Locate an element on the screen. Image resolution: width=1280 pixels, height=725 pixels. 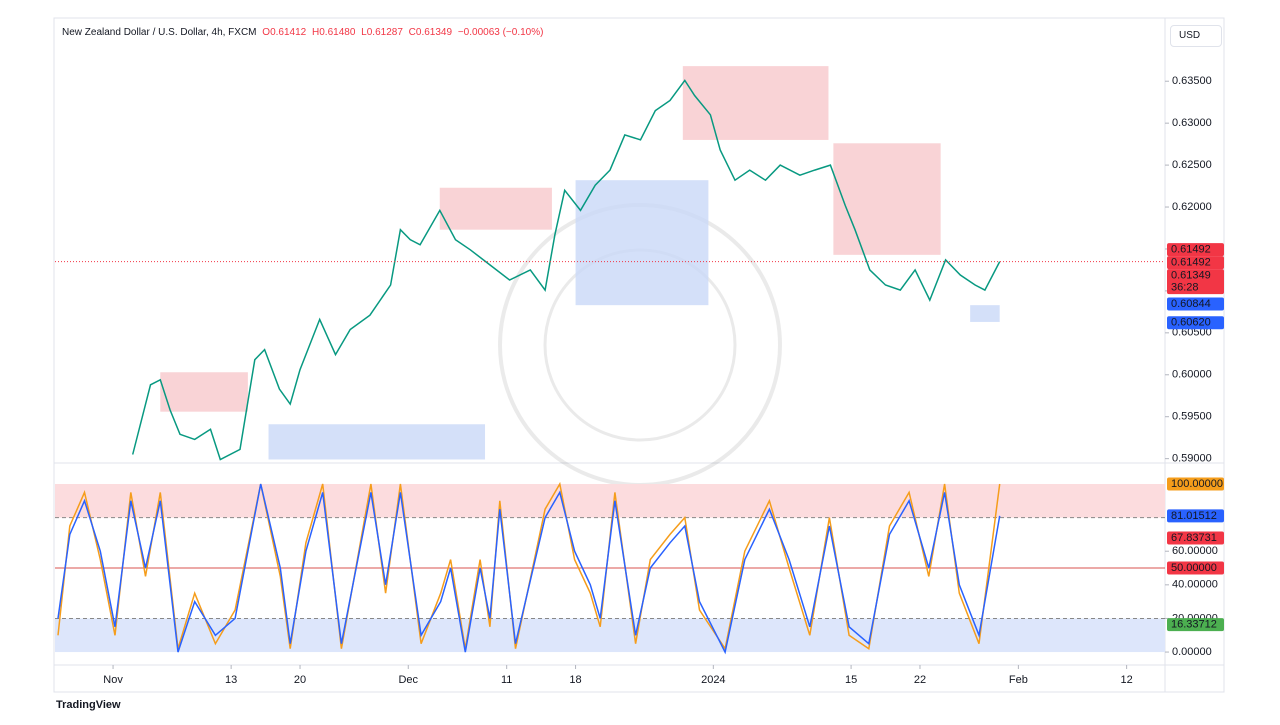
value-tag-label: 50.00000 is located at coordinates (1194, 568).